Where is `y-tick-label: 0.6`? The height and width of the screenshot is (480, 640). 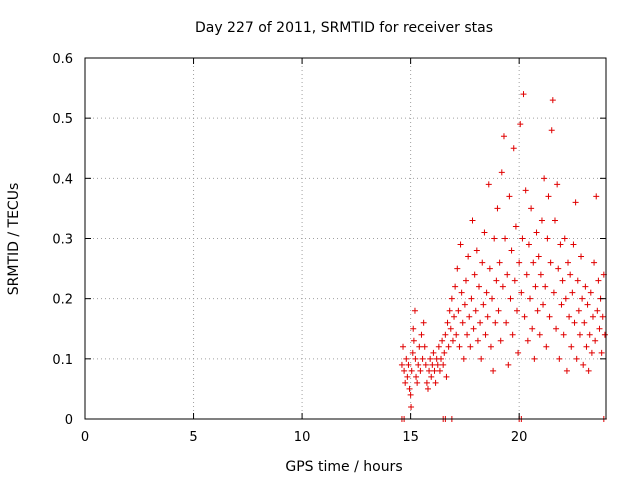 y-tick-label: 0.6 is located at coordinates (62, 59).